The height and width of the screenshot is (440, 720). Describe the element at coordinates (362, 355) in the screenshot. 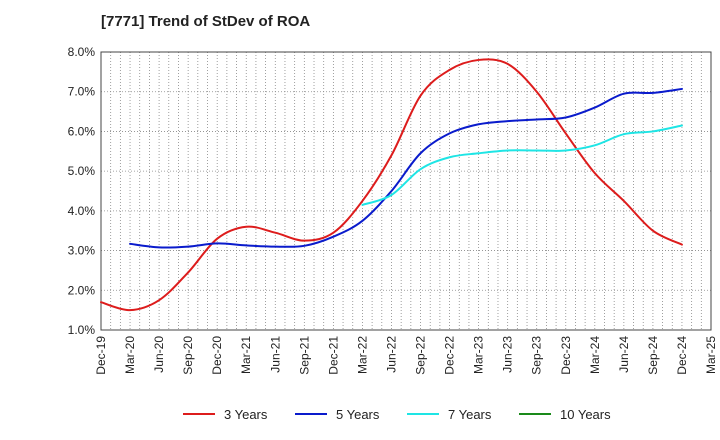

I see `x-tick-label: Mar-22` at that location.